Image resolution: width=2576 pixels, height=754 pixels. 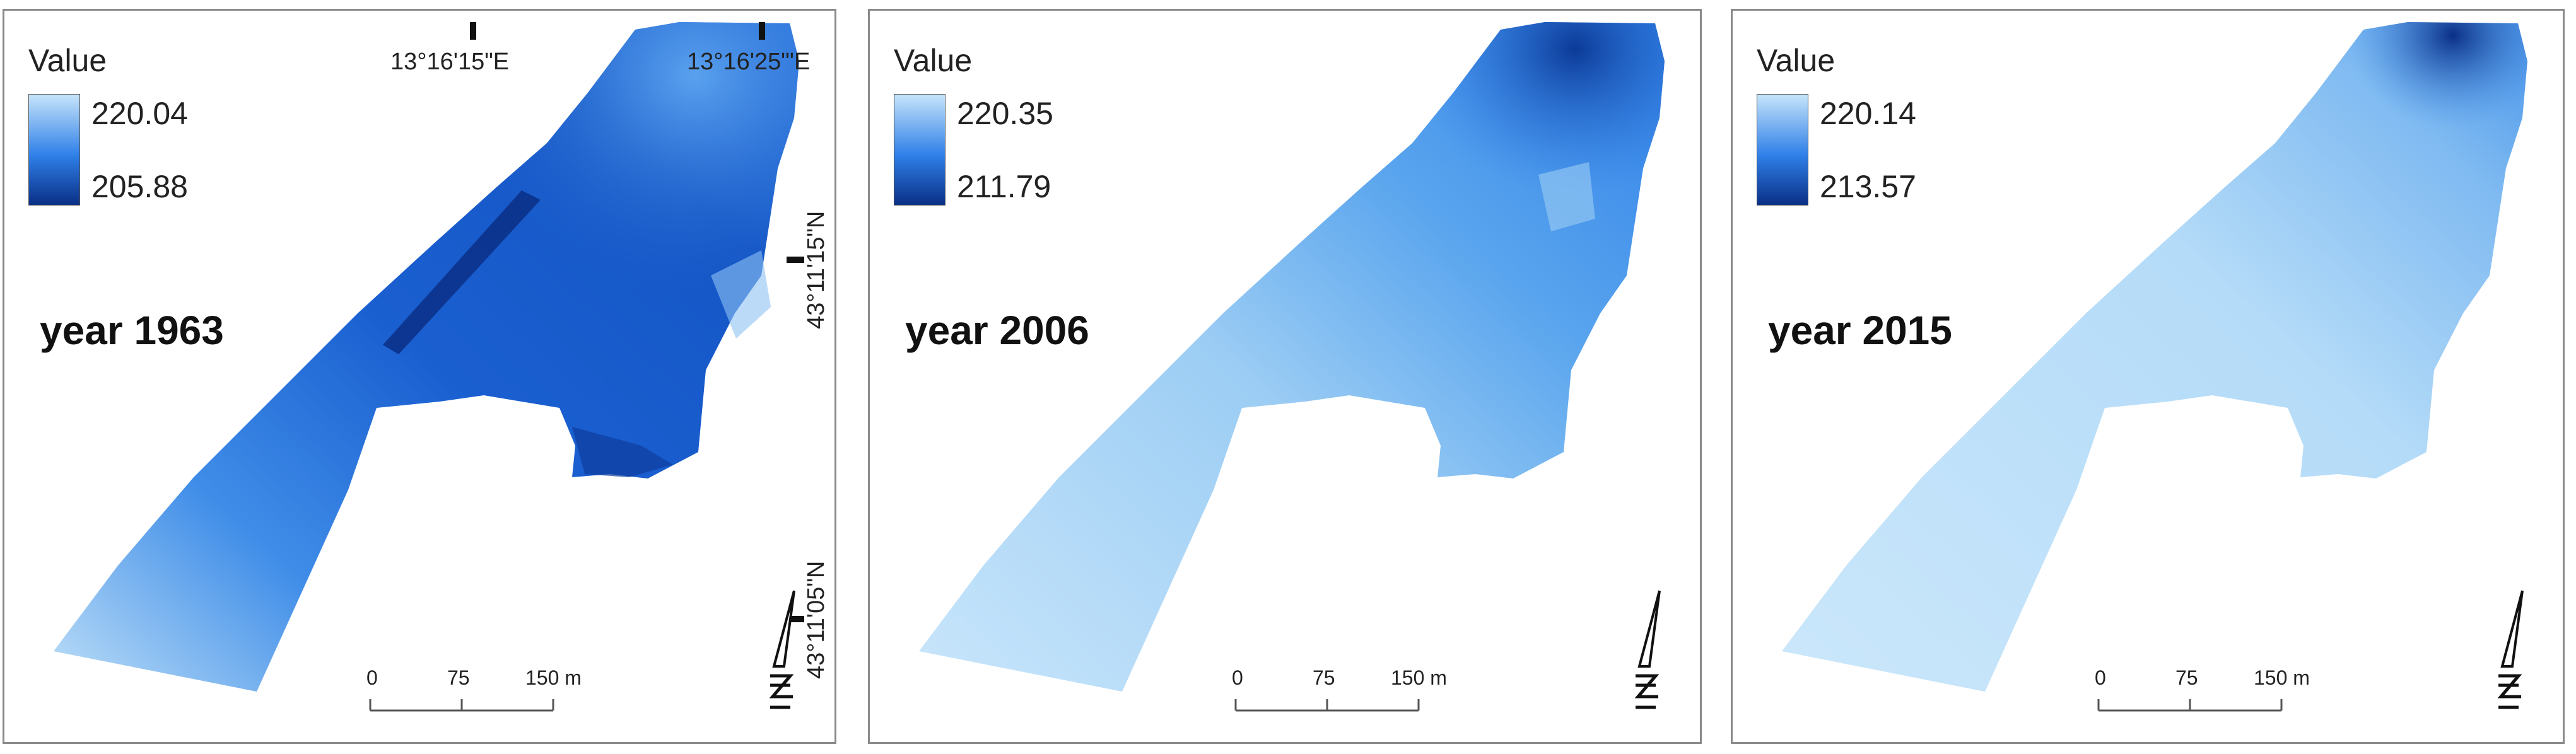 I want to click on legend-min-value: 211.79, so click(x=1004, y=187).